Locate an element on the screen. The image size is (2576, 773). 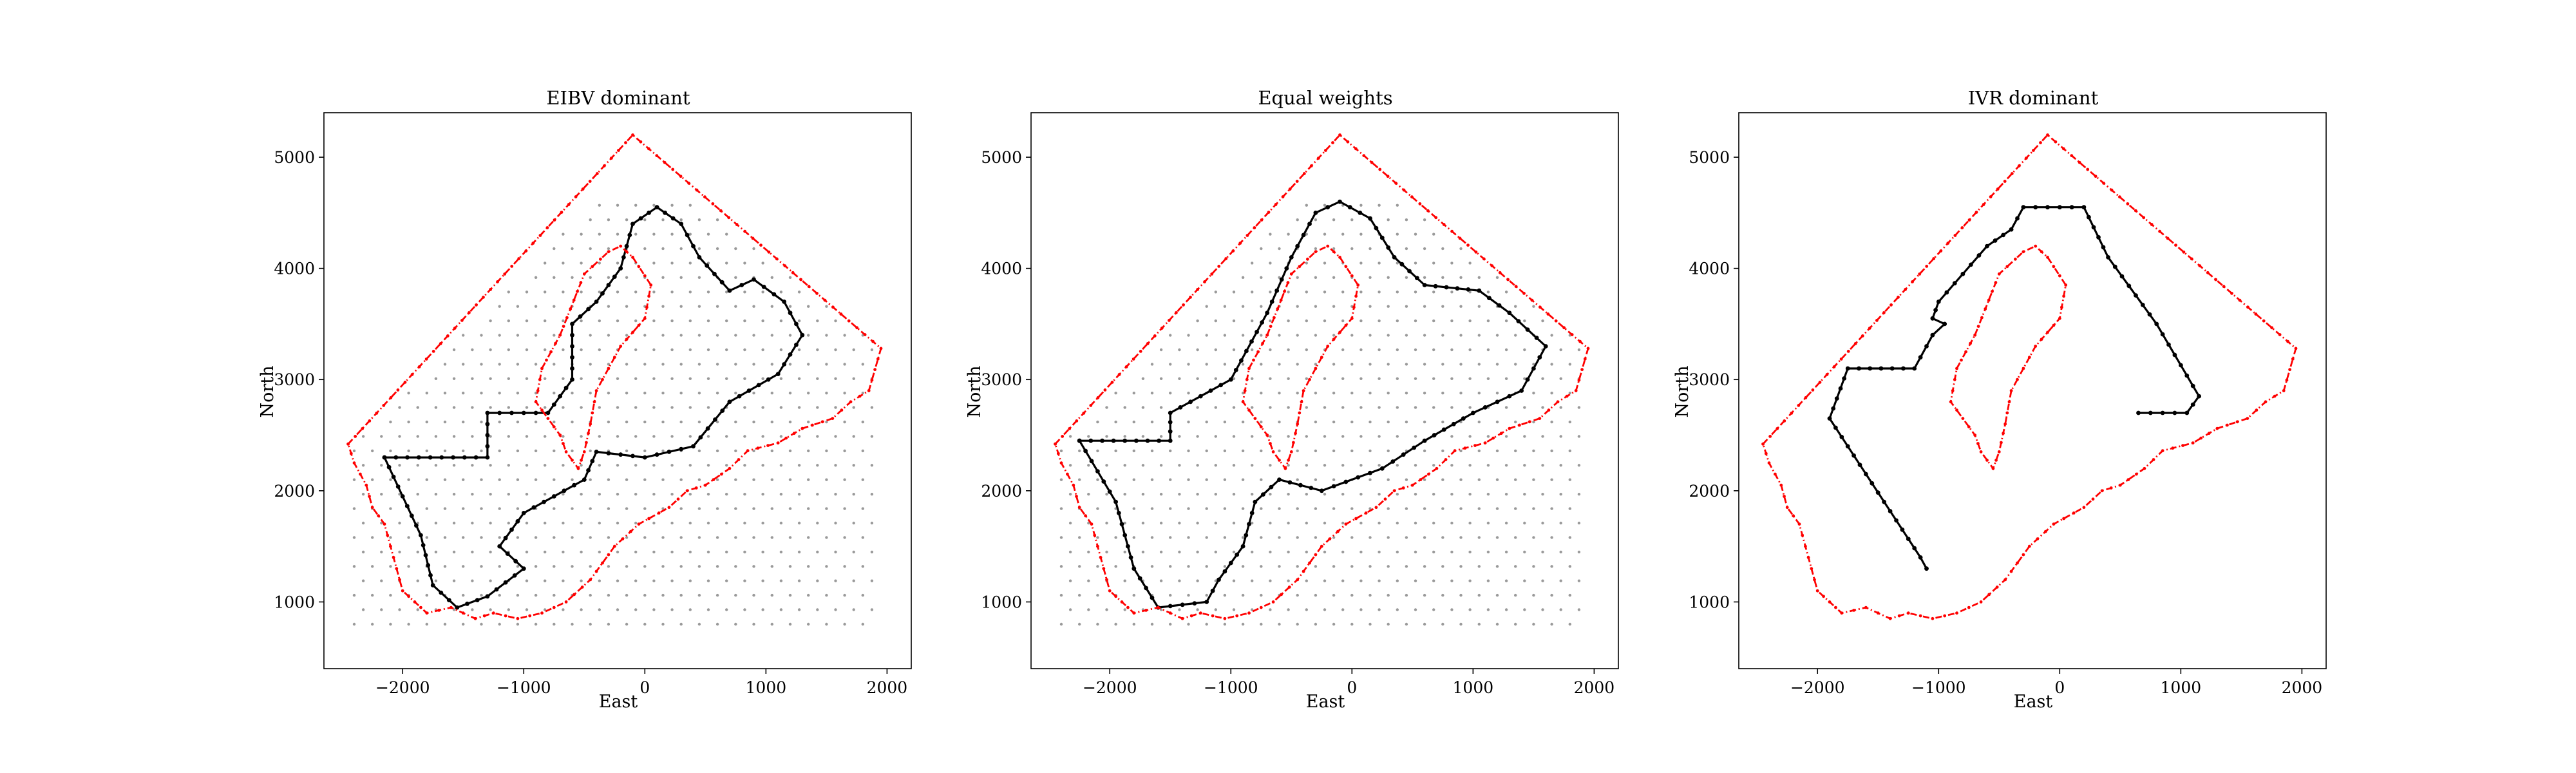
x-tick-label: 0 is located at coordinates (1352, 688).